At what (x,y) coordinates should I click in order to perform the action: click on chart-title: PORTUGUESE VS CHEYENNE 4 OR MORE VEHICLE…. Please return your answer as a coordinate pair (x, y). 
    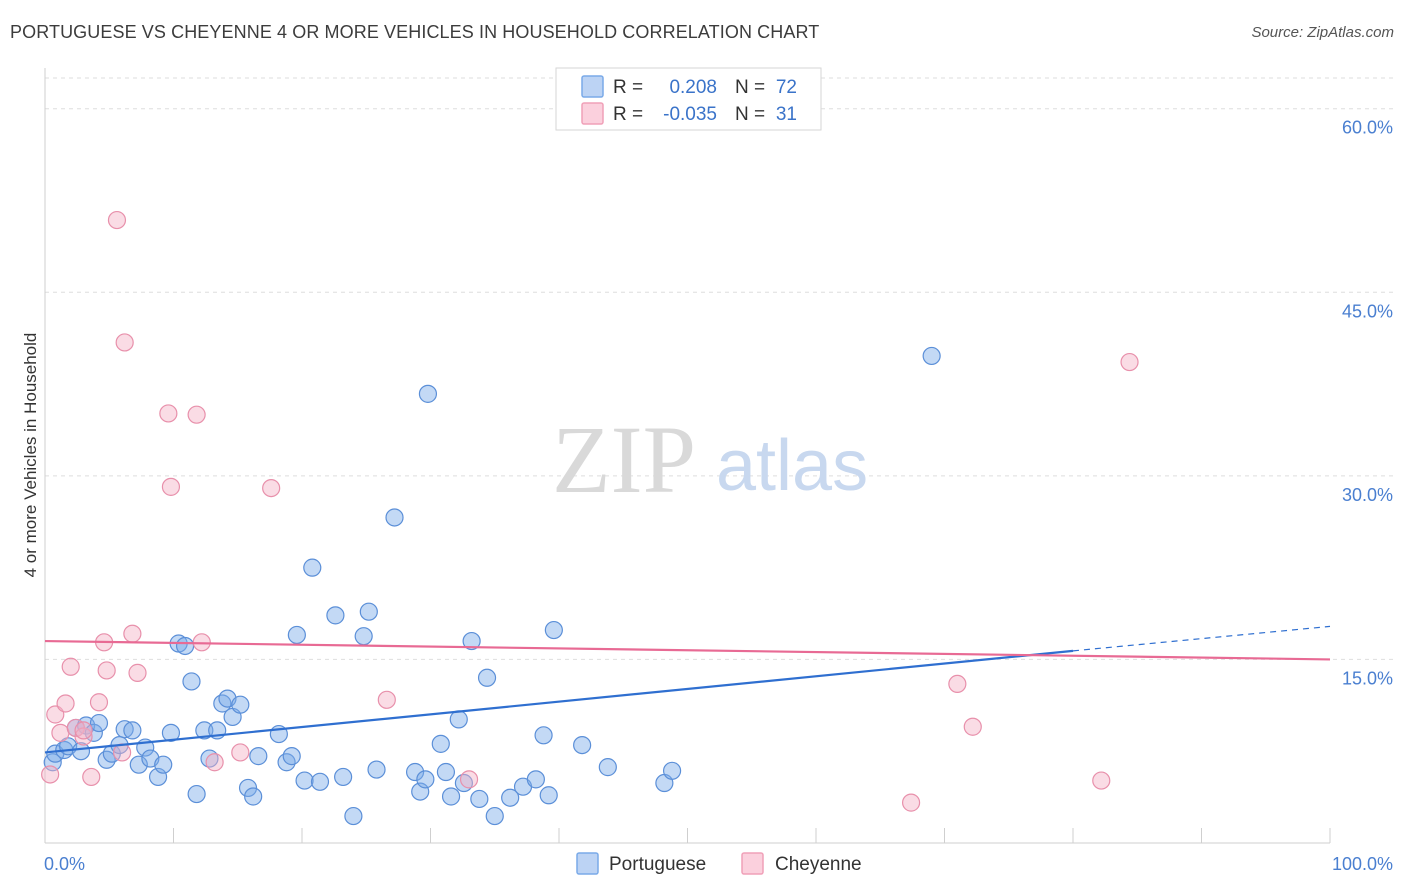
    Looking at the image, I should click on (415, 32).